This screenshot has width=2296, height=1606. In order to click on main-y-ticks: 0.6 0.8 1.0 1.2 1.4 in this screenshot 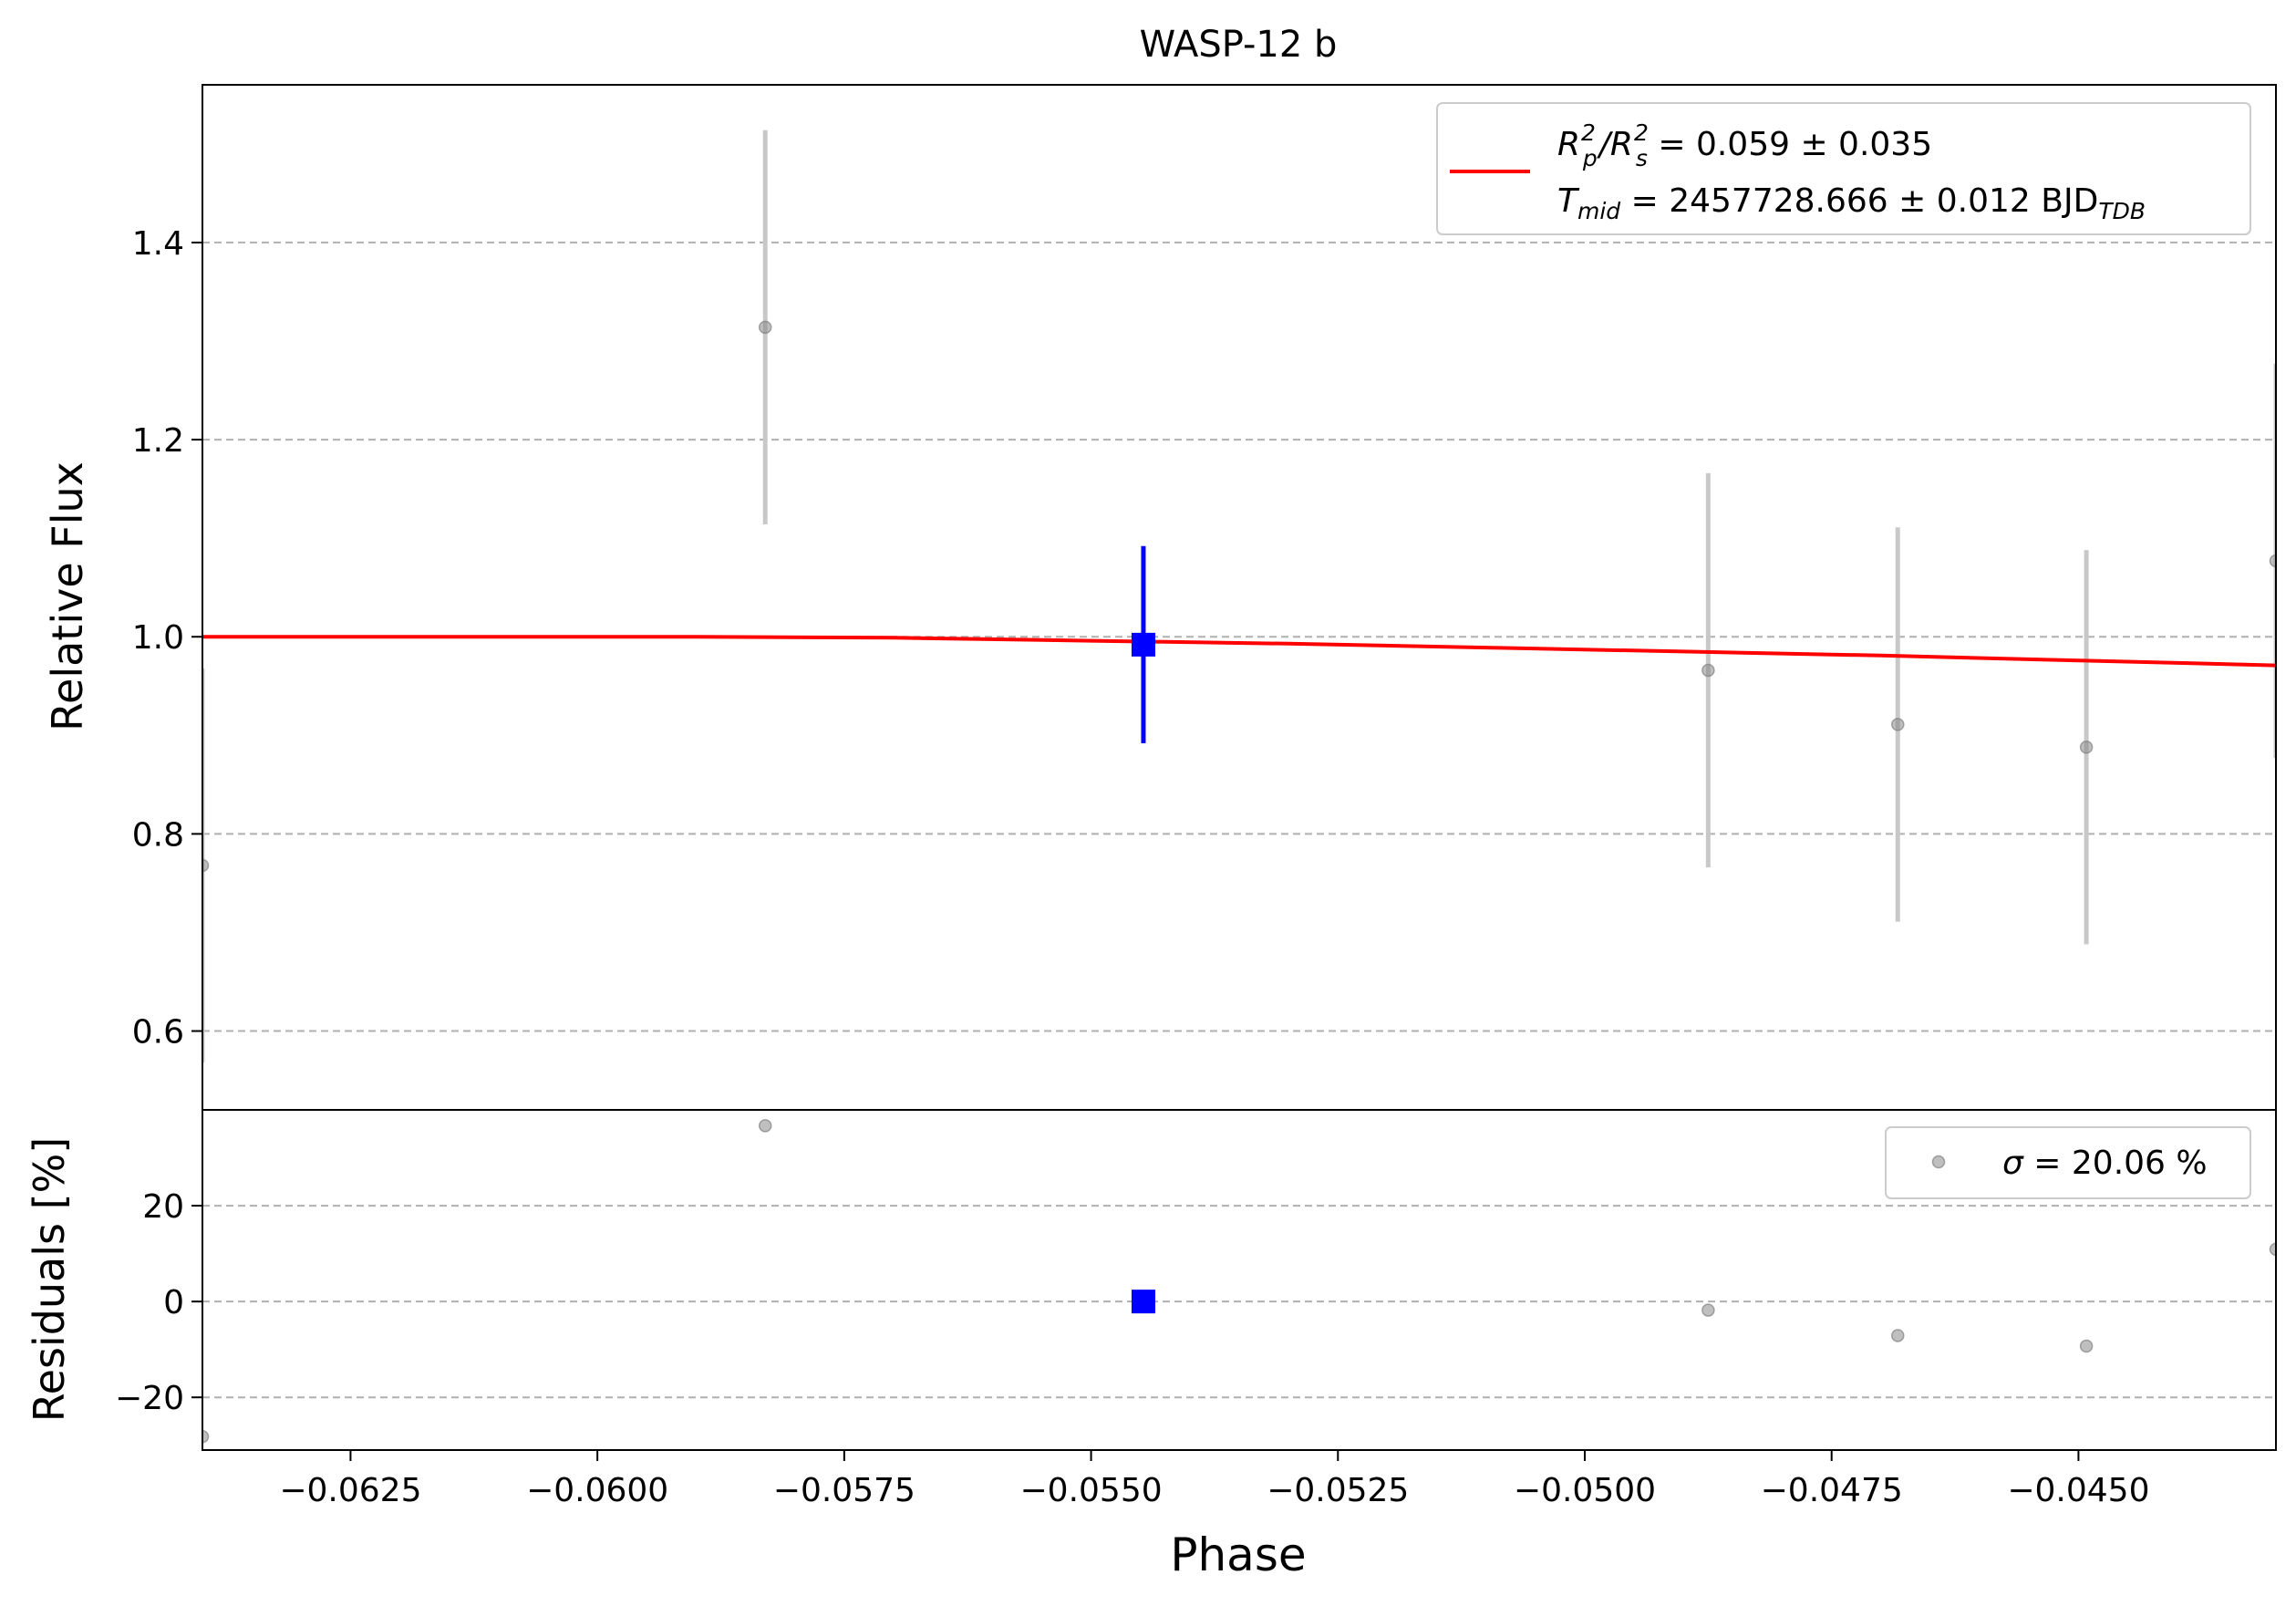, I will do `click(167, 638)`.